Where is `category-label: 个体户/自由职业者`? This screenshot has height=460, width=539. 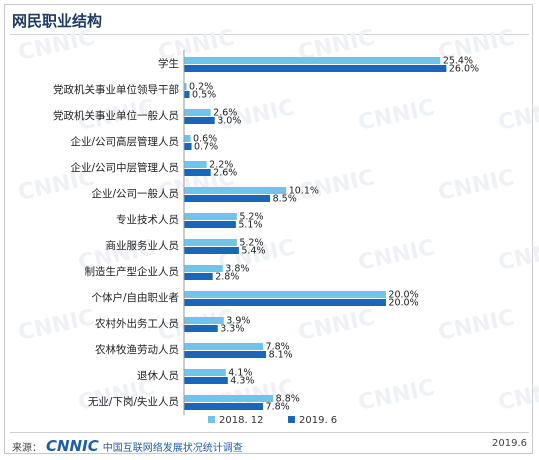 category-label: 个体户/自由职业者 is located at coordinates (135, 297).